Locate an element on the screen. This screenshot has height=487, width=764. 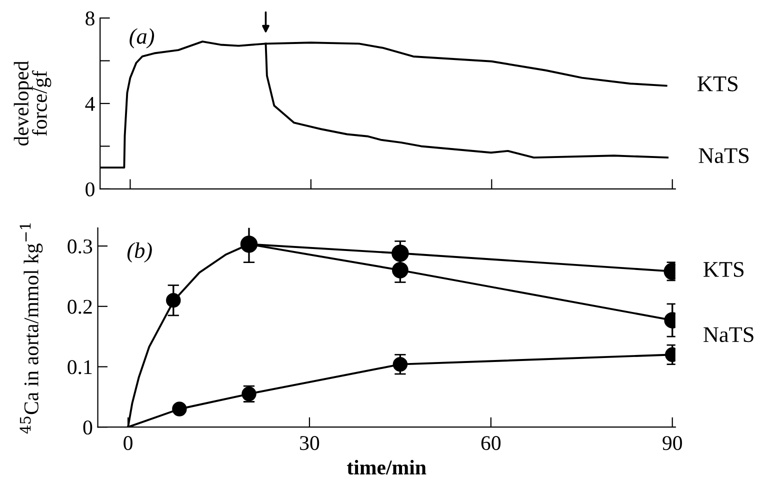
y-tick-label: 4 is located at coordinates (90, 104).